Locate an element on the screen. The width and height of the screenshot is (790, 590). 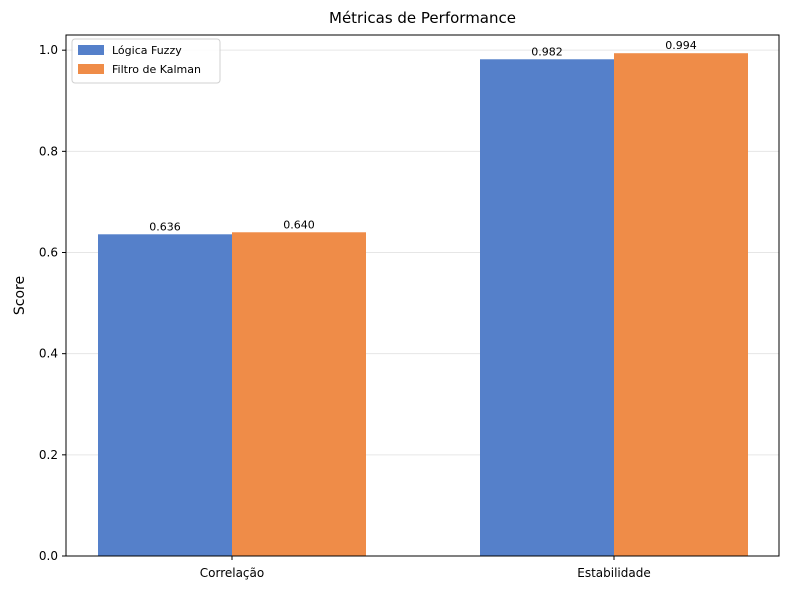
x-tick-label: Estabilidade is located at coordinates (613, 573).